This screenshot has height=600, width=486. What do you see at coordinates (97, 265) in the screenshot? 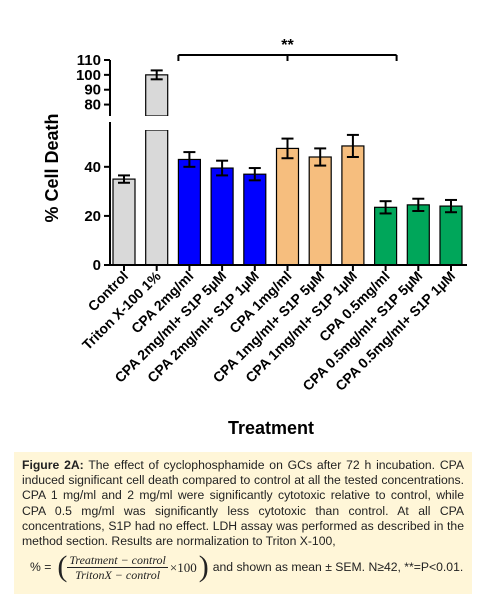
I see `y-tick-label: 0` at bounding box center [97, 265].